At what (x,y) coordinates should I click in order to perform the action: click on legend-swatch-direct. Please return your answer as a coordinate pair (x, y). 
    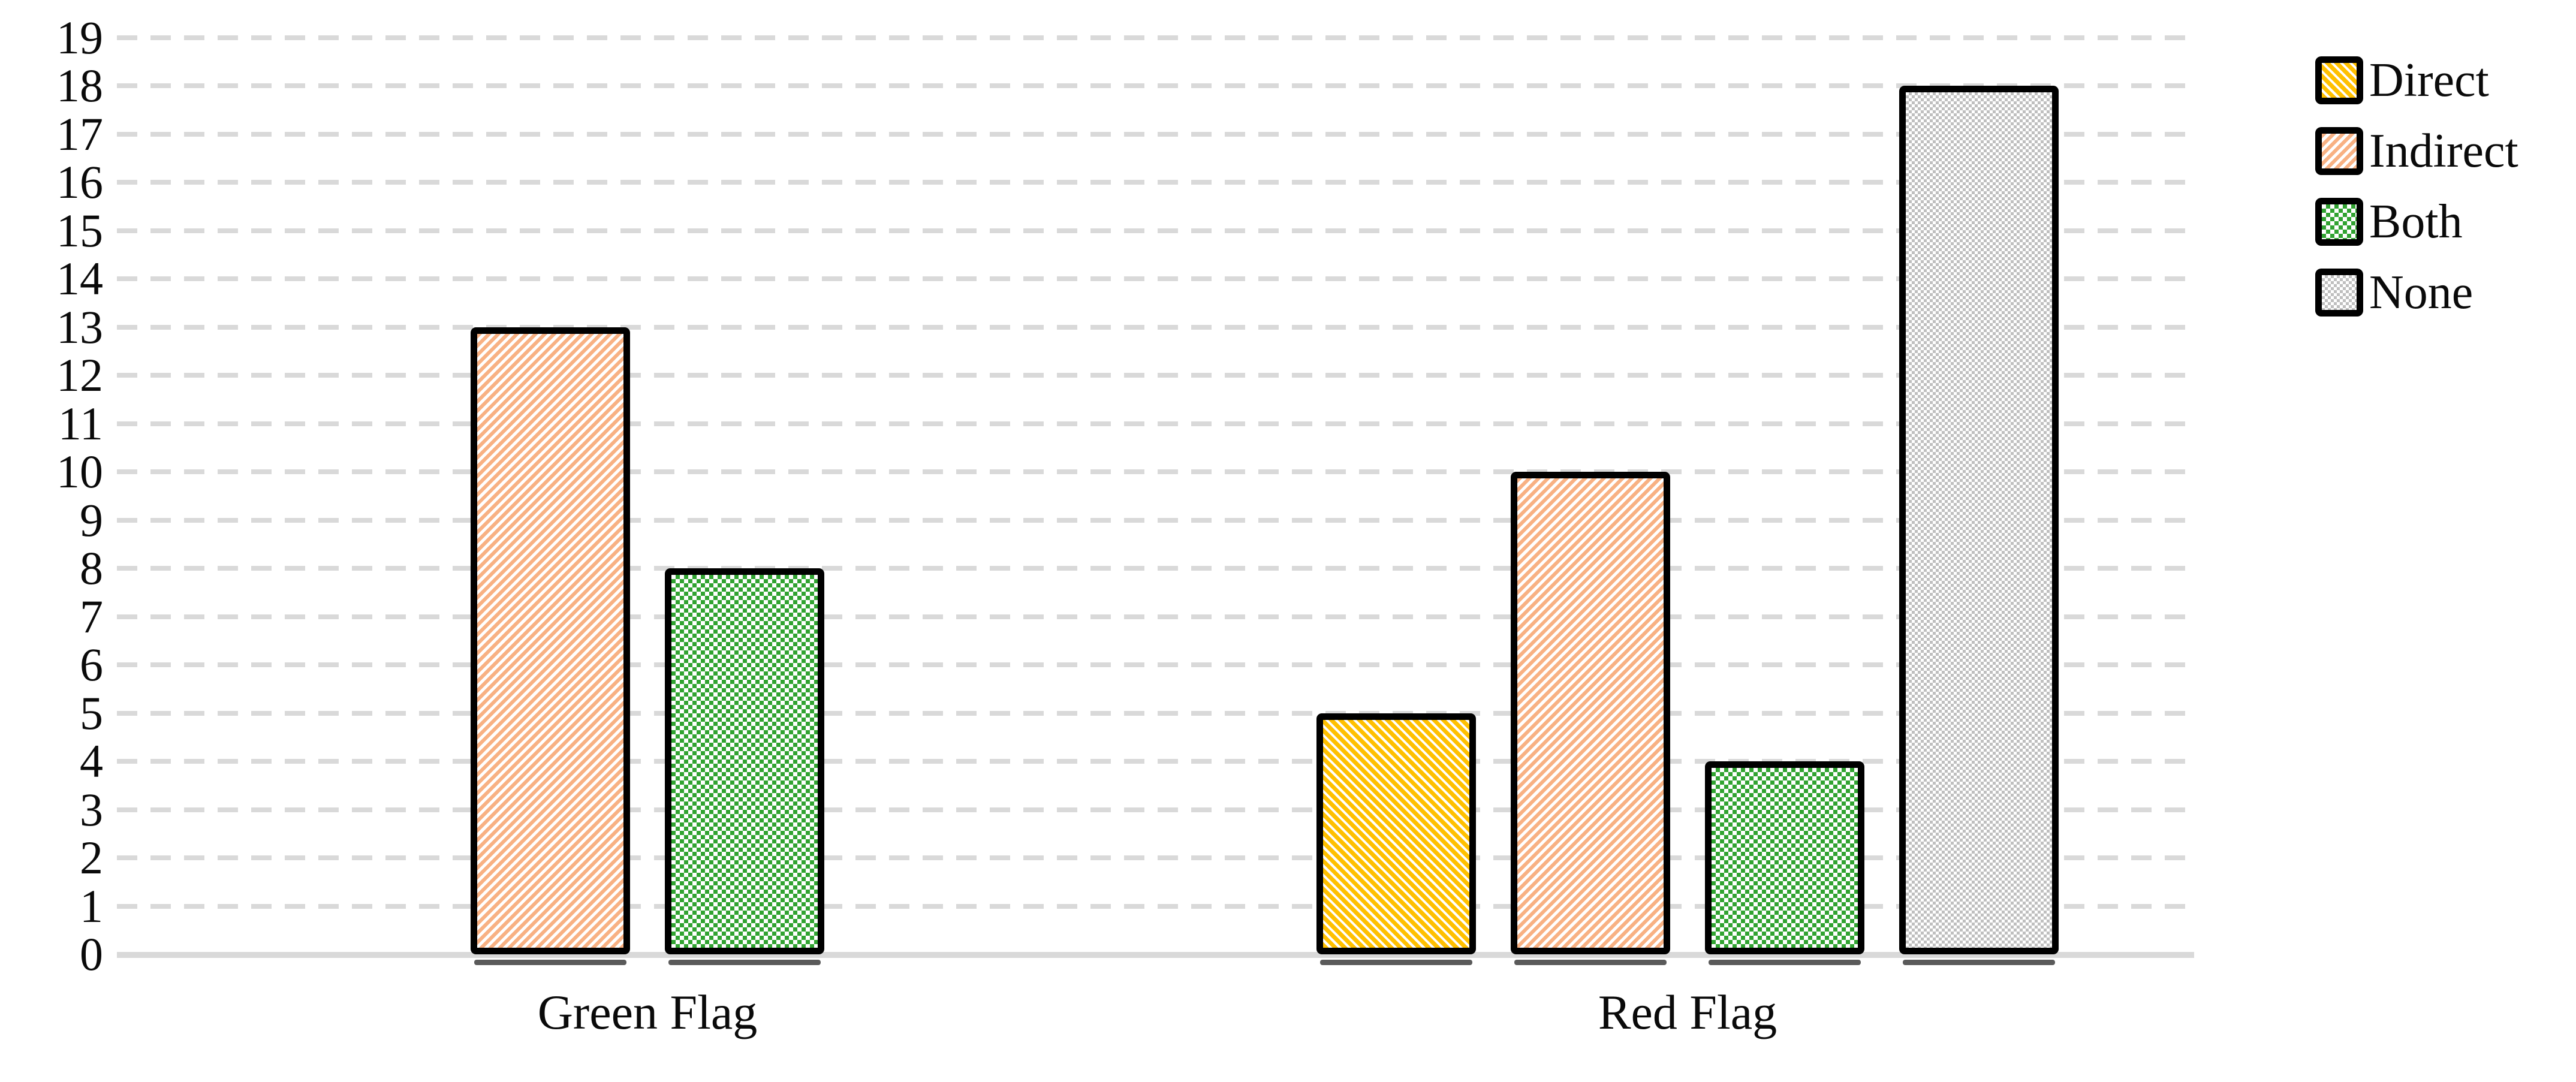
    Looking at the image, I should click on (2339, 80).